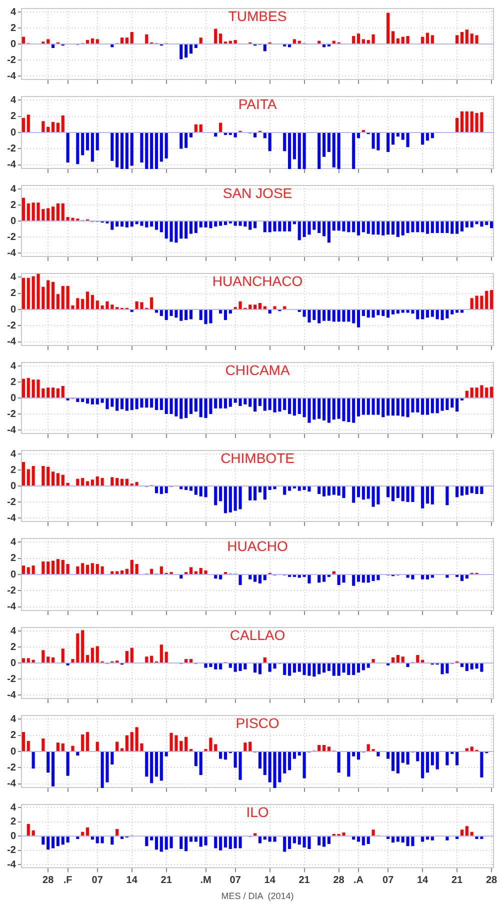 The width and height of the screenshot is (500, 906). What do you see at coordinates (48, 880) in the screenshot?
I see `x-tick-label: 28` at bounding box center [48, 880].